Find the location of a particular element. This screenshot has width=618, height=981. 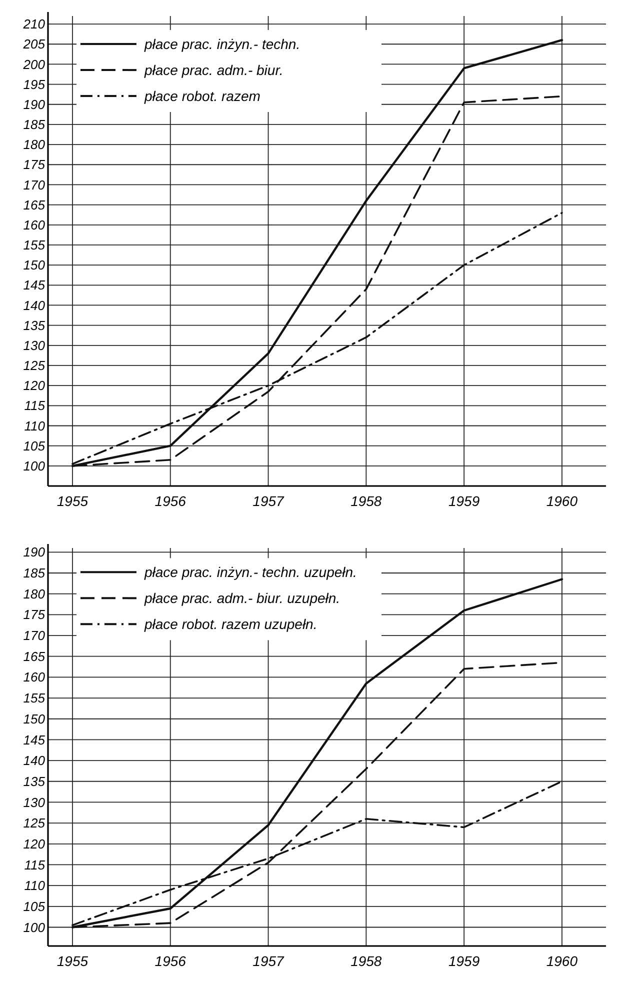

legend-label: płace prac. inżyn.- techn. uzupełn. is located at coordinates (250, 572).